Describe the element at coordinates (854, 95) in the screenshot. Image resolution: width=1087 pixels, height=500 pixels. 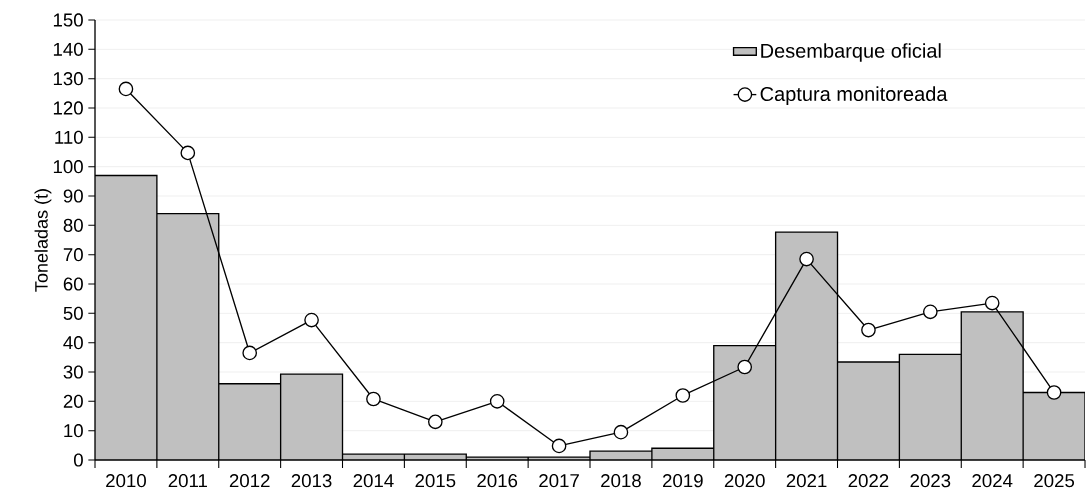
I see `legend-label: Captura monitoreada` at that location.